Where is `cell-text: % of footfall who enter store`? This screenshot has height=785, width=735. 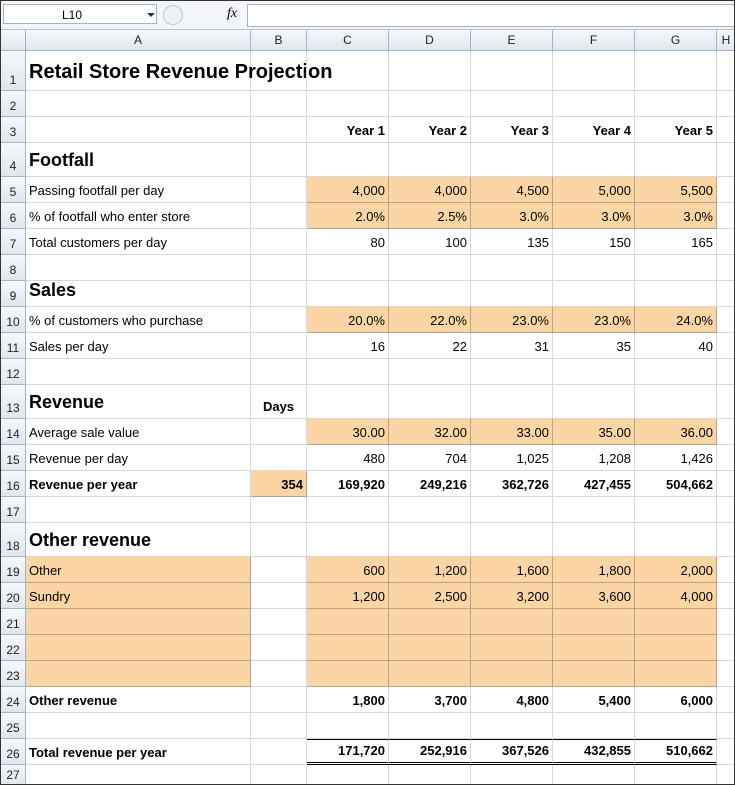
cell-text: % of footfall who enter store is located at coordinates (138, 216).